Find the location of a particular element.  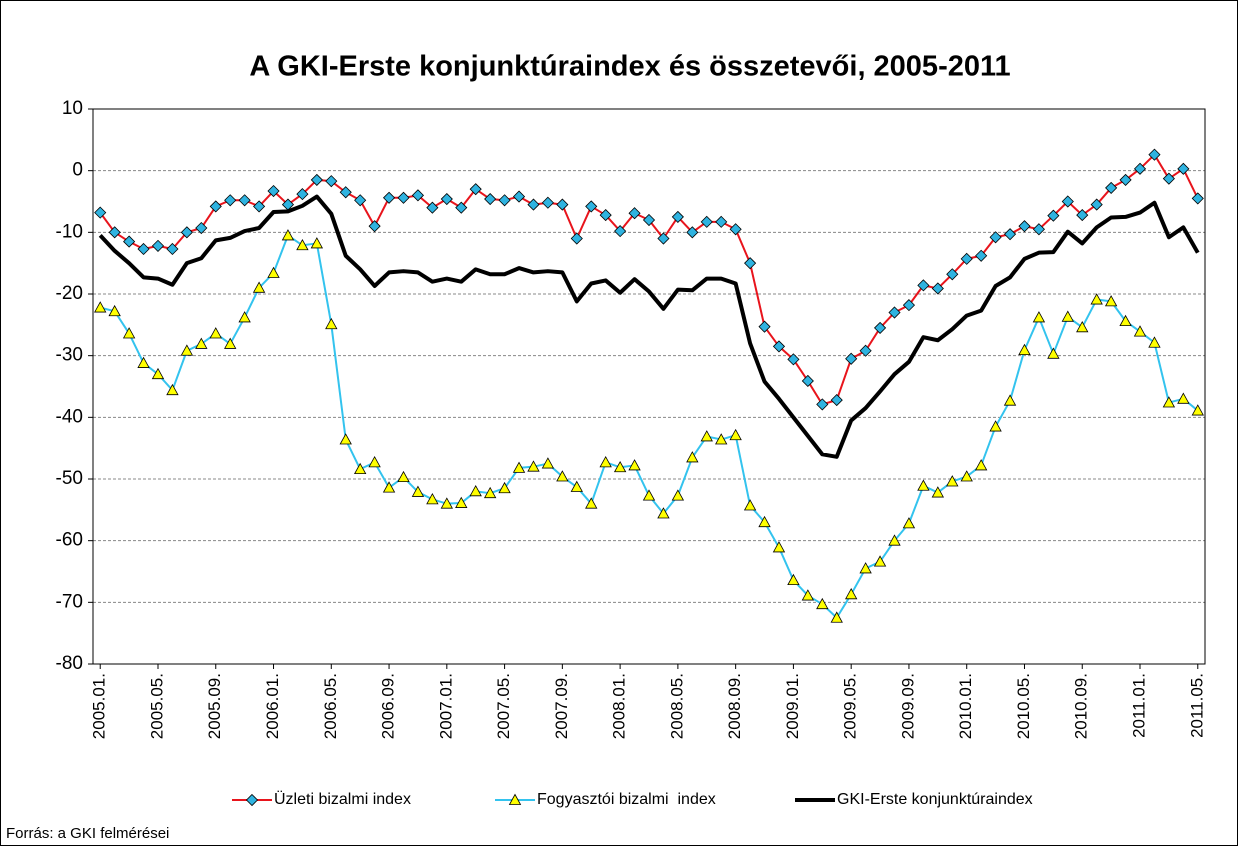

y-tick-label: -30 is located at coordinates (69, 355).